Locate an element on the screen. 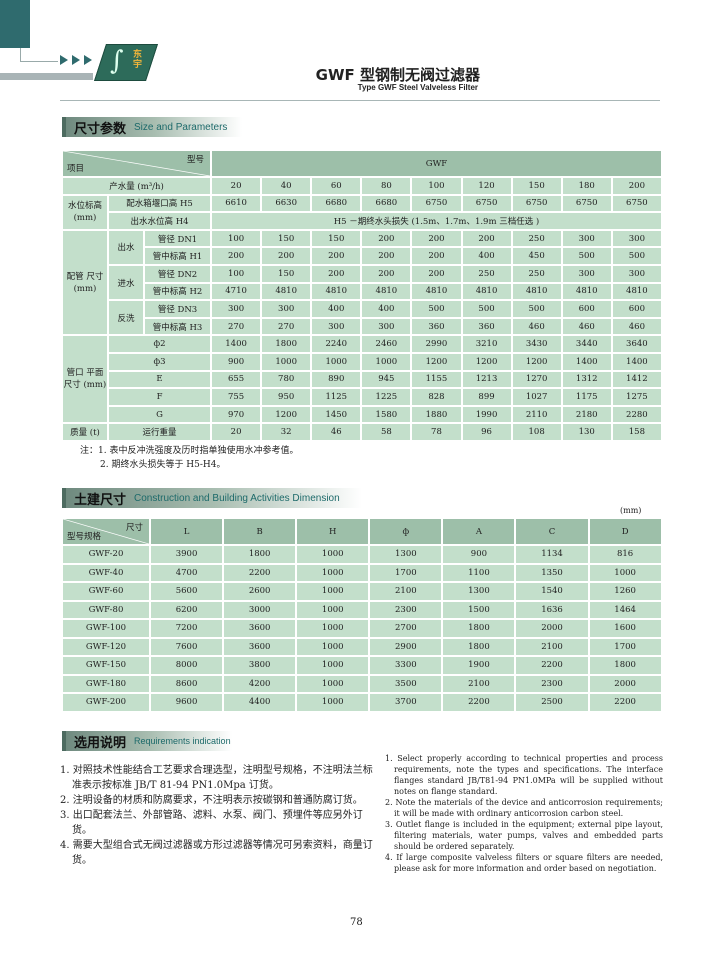 This screenshot has width=720, height=969. section-title-zh: 土建尺寸 is located at coordinates (100, 500).